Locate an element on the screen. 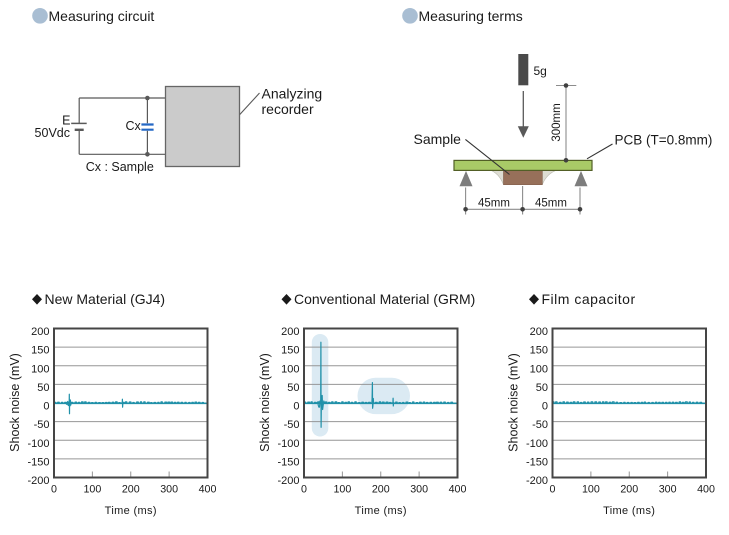 Image resolution: width=729 pixels, height=535 pixels. svg-text: Measuring circuit is located at coordinates (102, 16).